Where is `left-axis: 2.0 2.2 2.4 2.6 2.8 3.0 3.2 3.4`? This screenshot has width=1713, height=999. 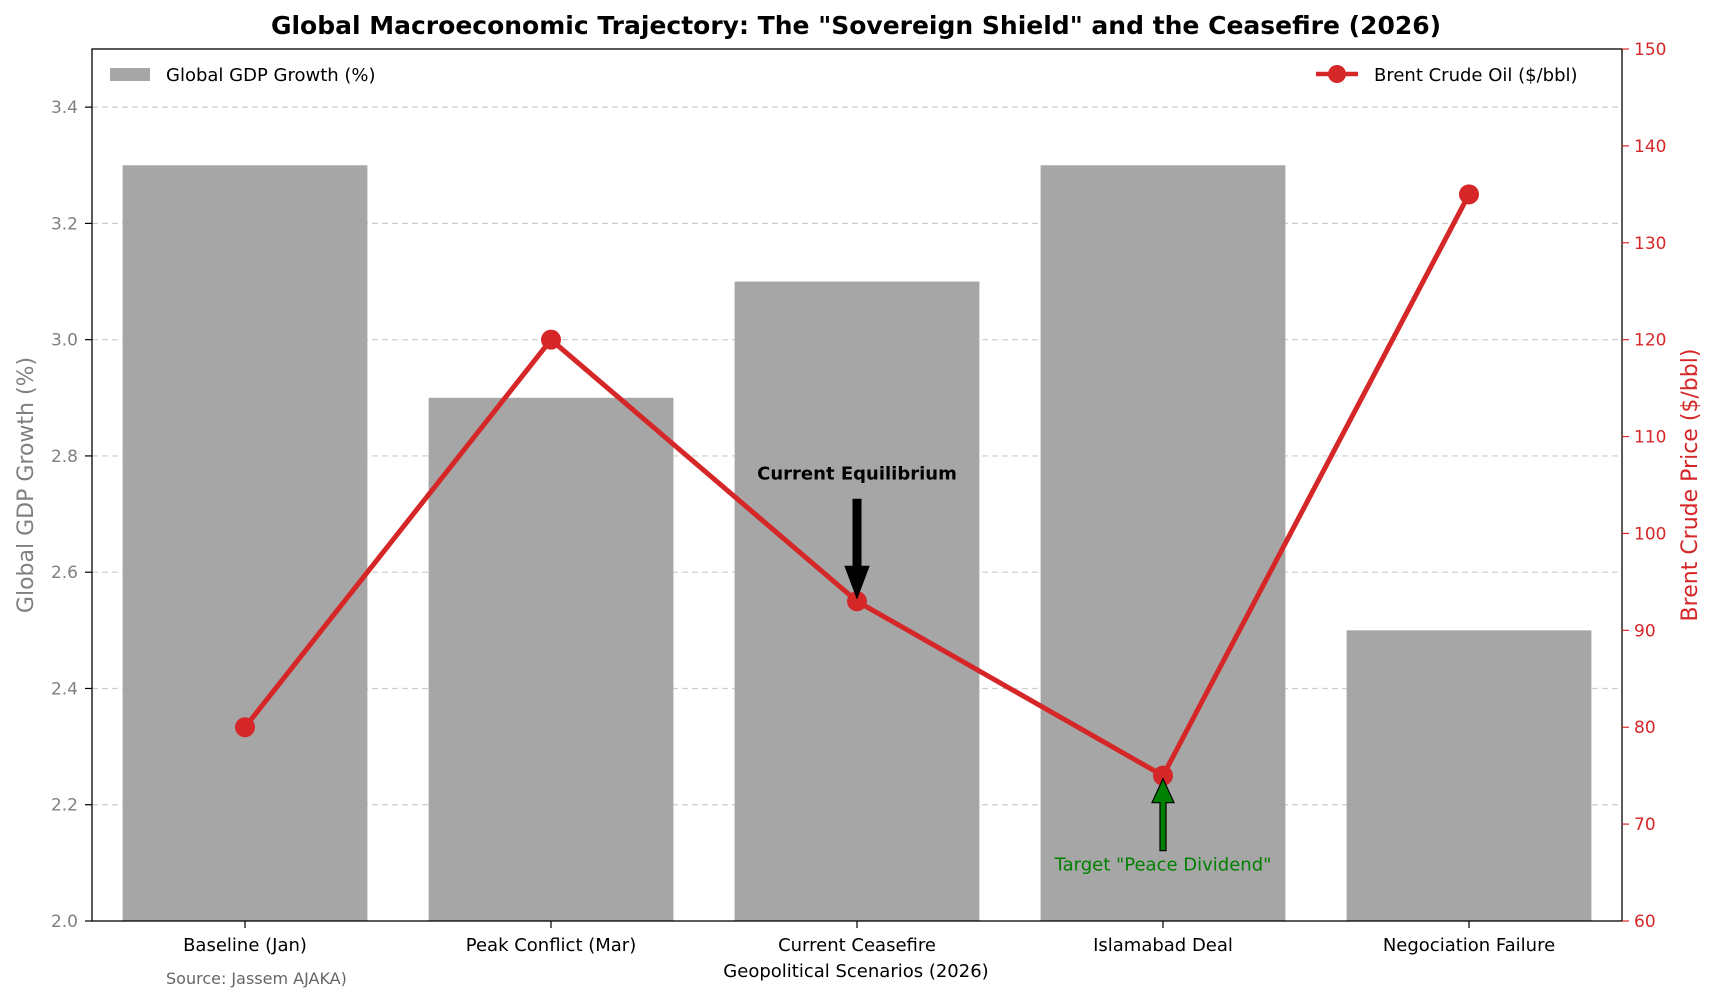
left-axis: 2.0 2.2 2.4 2.6 2.8 3.0 3.2 3.4 is located at coordinates (71, 515).